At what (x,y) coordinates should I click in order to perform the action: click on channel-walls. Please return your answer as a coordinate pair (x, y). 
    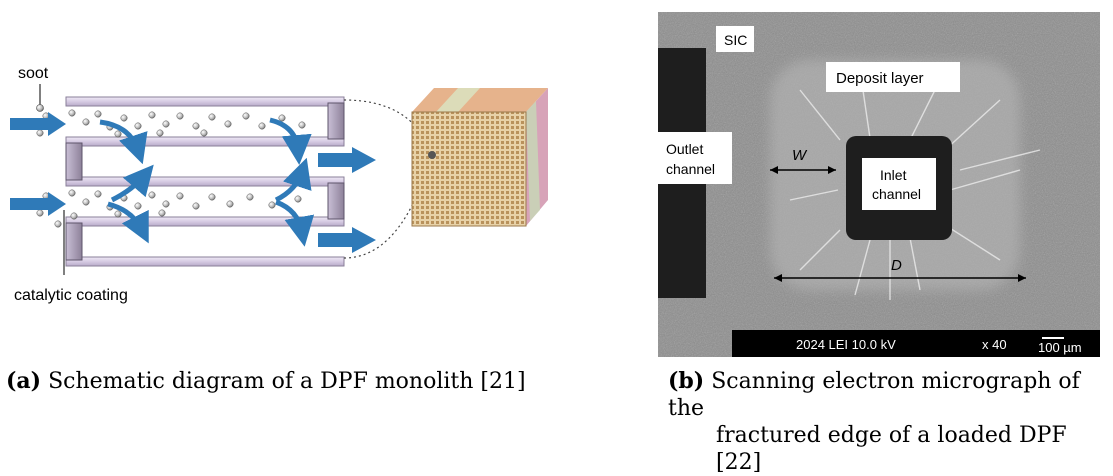
    Looking at the image, I should click on (205, 181).